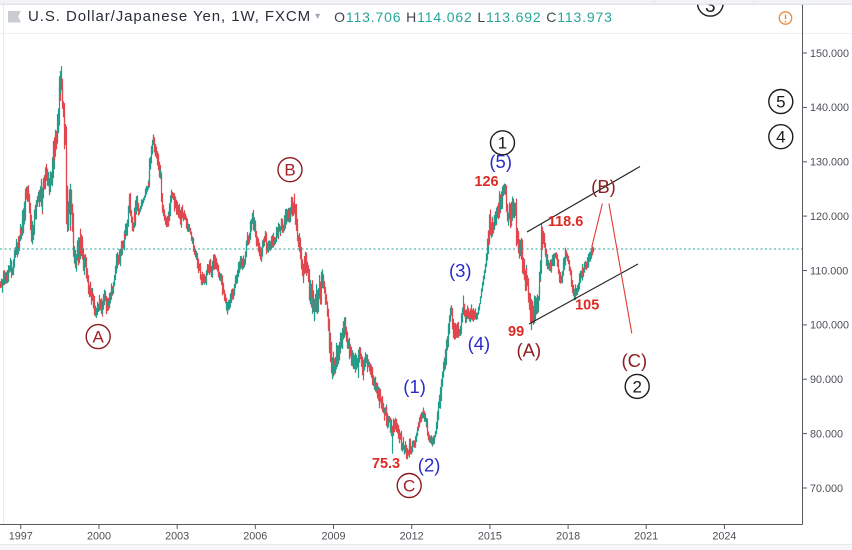 The width and height of the screenshot is (852, 550). I want to click on svg-text: (B), so click(603, 186).